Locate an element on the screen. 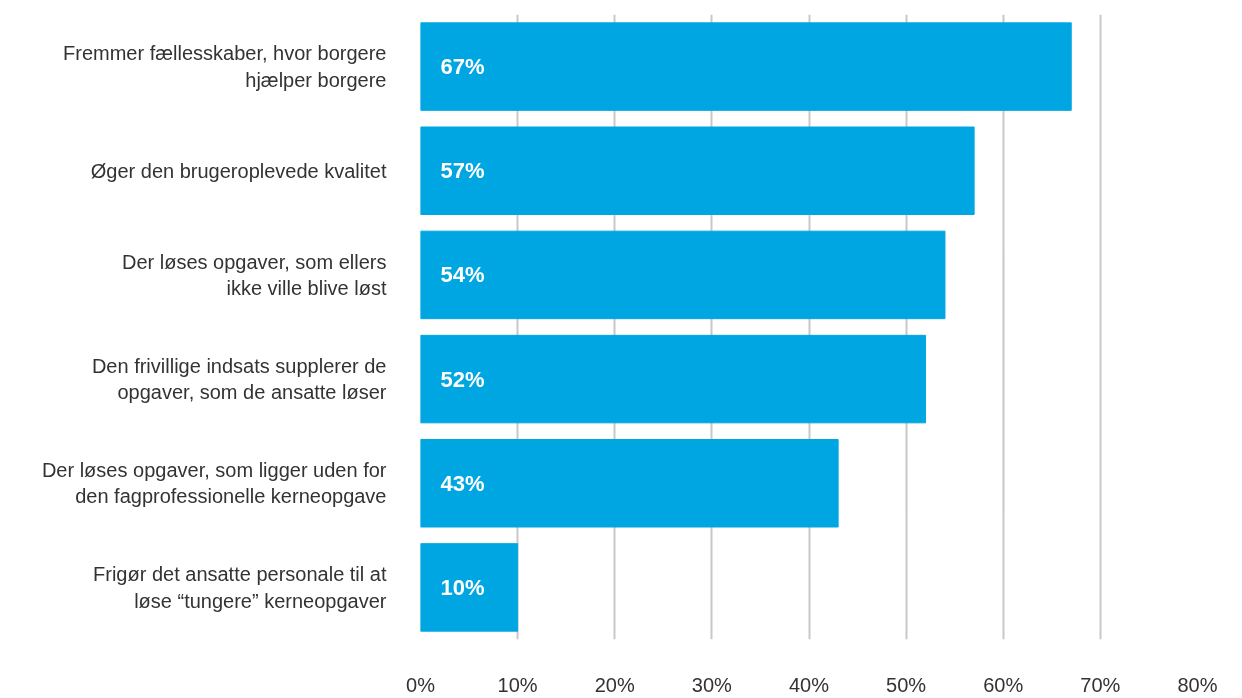 The width and height of the screenshot is (1242, 698). data-label: 57% is located at coordinates (462, 171).